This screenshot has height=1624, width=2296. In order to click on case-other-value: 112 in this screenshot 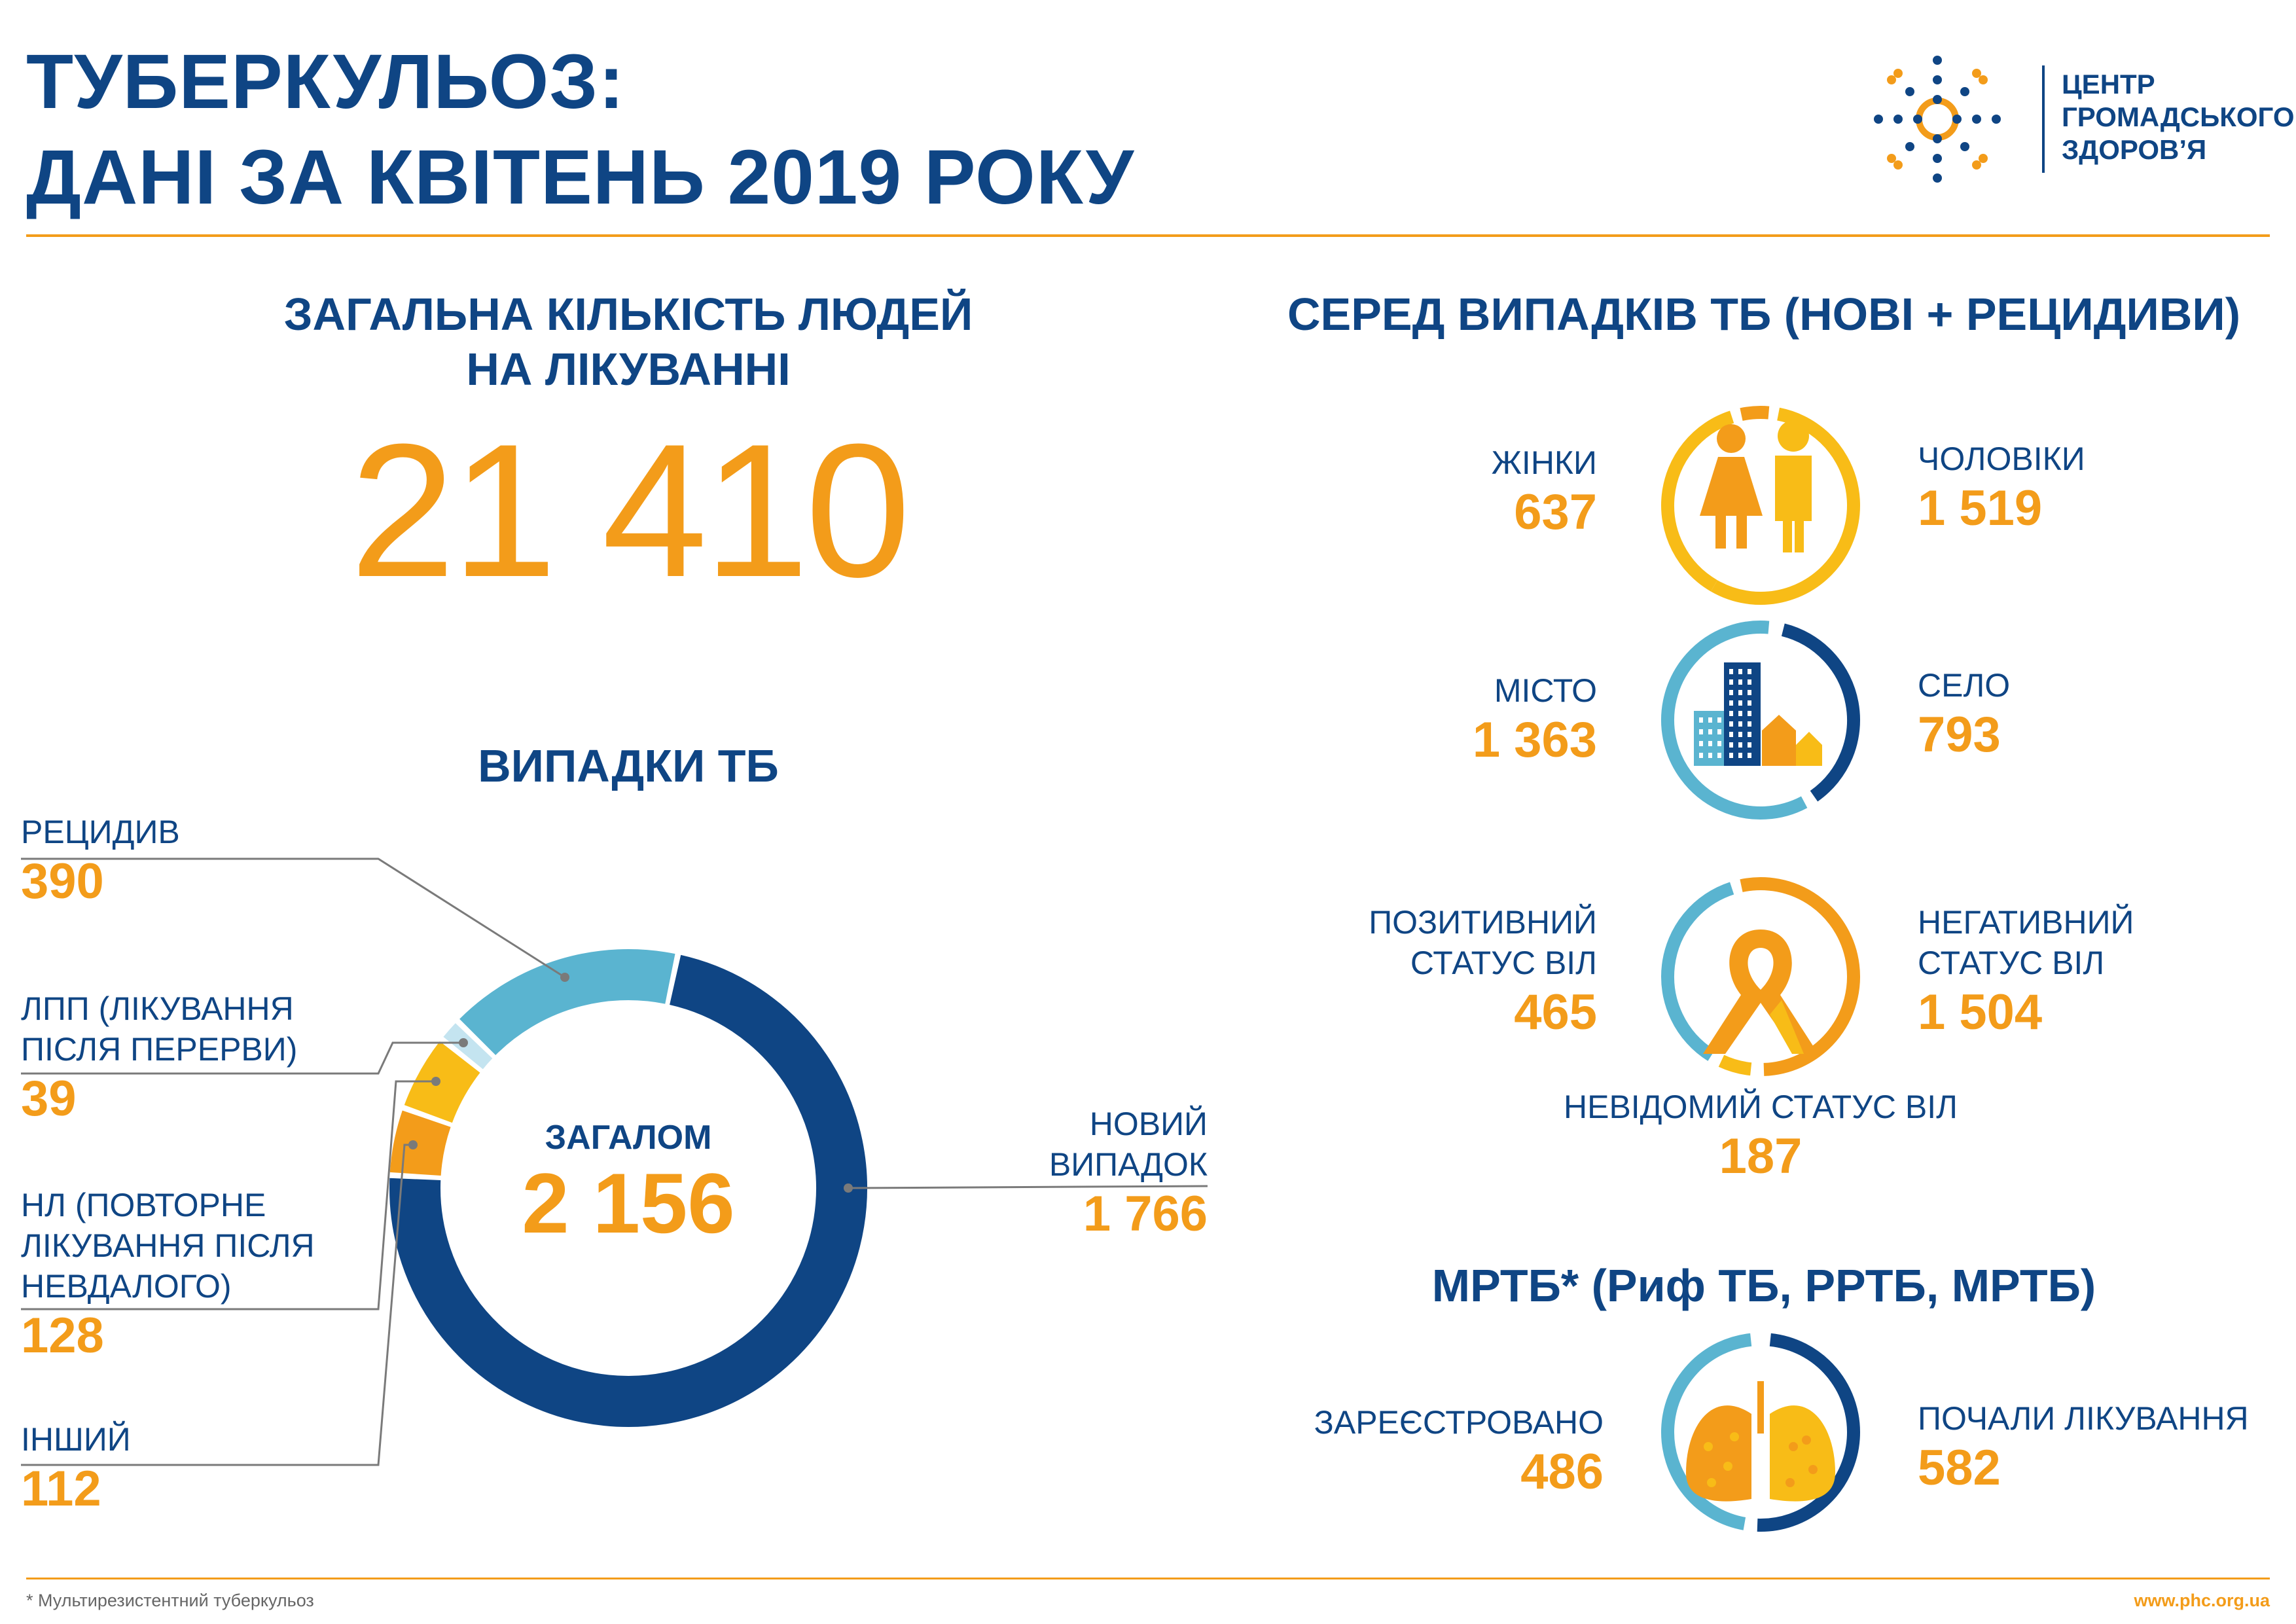, I will do `click(61, 1489)`.